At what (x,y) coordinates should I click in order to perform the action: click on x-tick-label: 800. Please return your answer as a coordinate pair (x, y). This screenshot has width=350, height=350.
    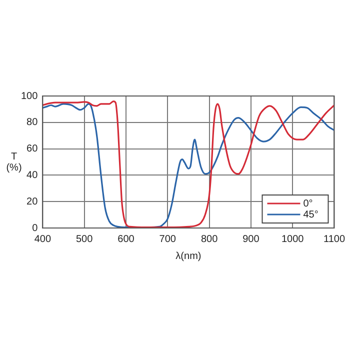
    Looking at the image, I should click on (209, 239).